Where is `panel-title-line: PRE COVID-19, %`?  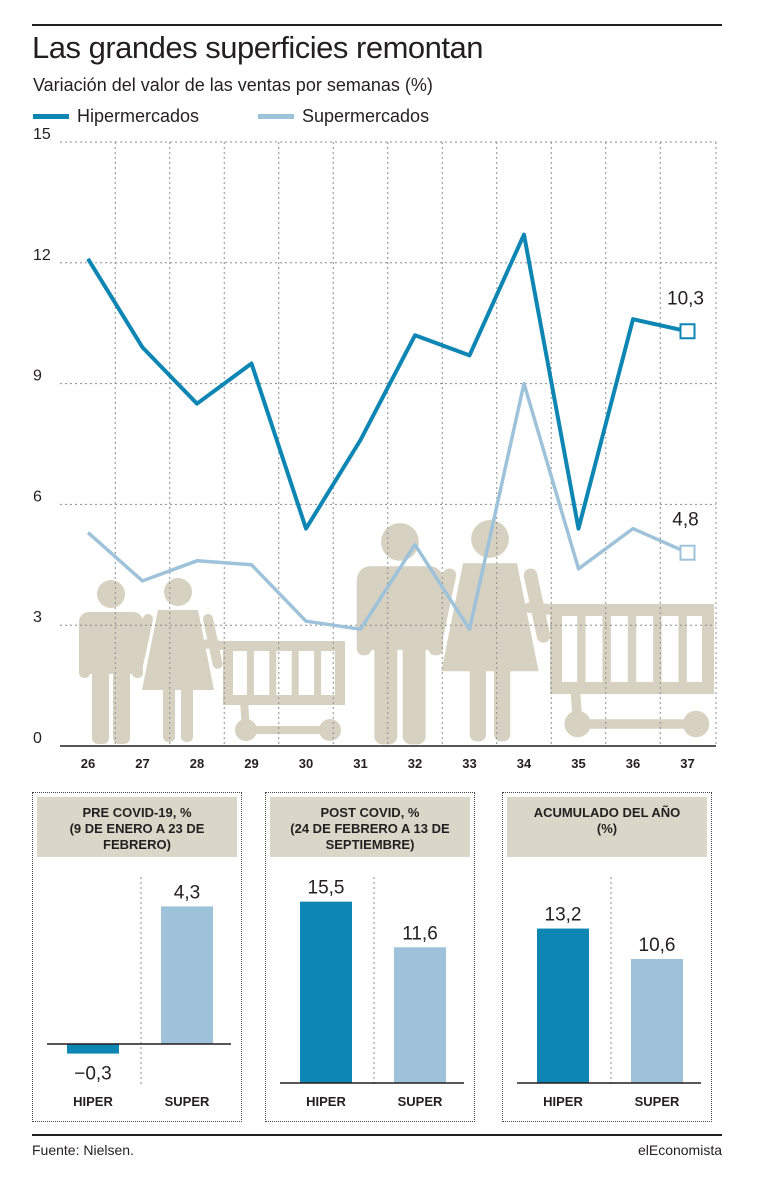
panel-title-line: PRE COVID-19, % is located at coordinates (137, 812).